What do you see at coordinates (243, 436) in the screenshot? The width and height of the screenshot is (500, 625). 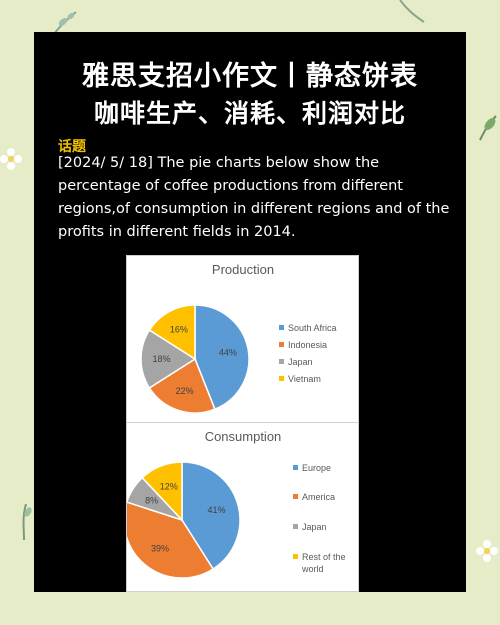 I see `chart-title: Consumption` at bounding box center [243, 436].